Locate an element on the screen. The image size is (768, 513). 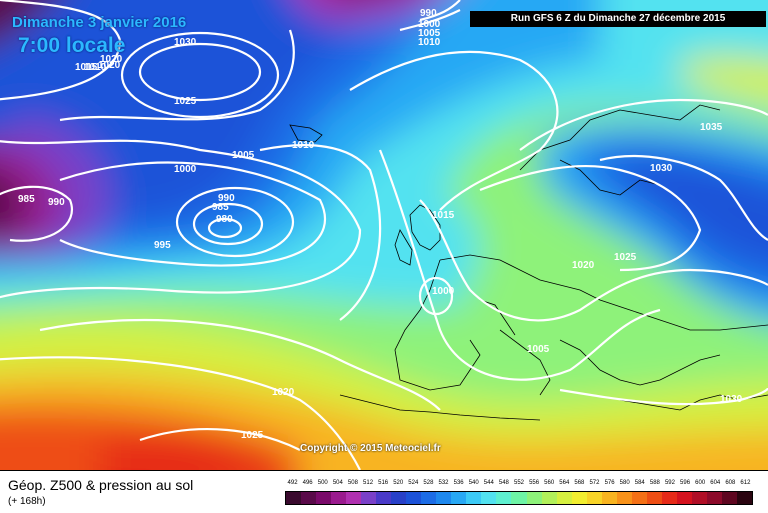
scale-tick-label: 520 is located at coordinates (398, 483).